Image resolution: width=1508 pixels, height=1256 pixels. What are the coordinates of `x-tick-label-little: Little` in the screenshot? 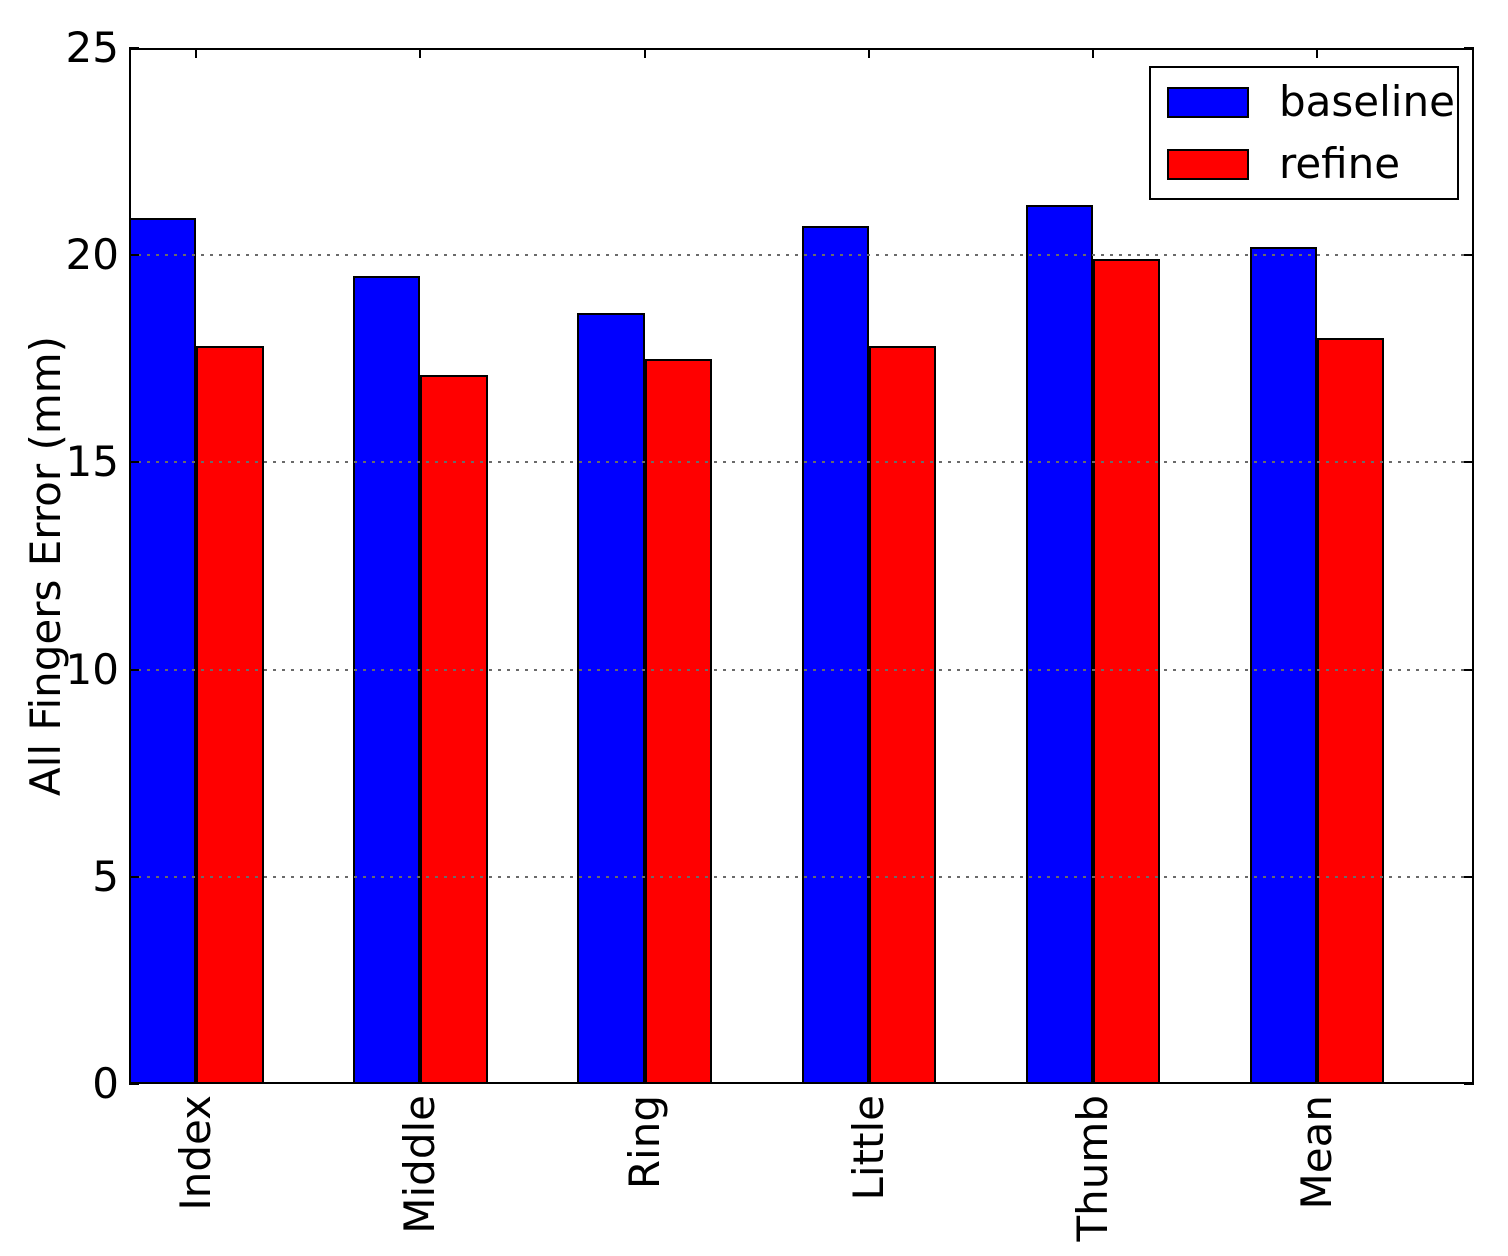 It's located at (909, 1148).